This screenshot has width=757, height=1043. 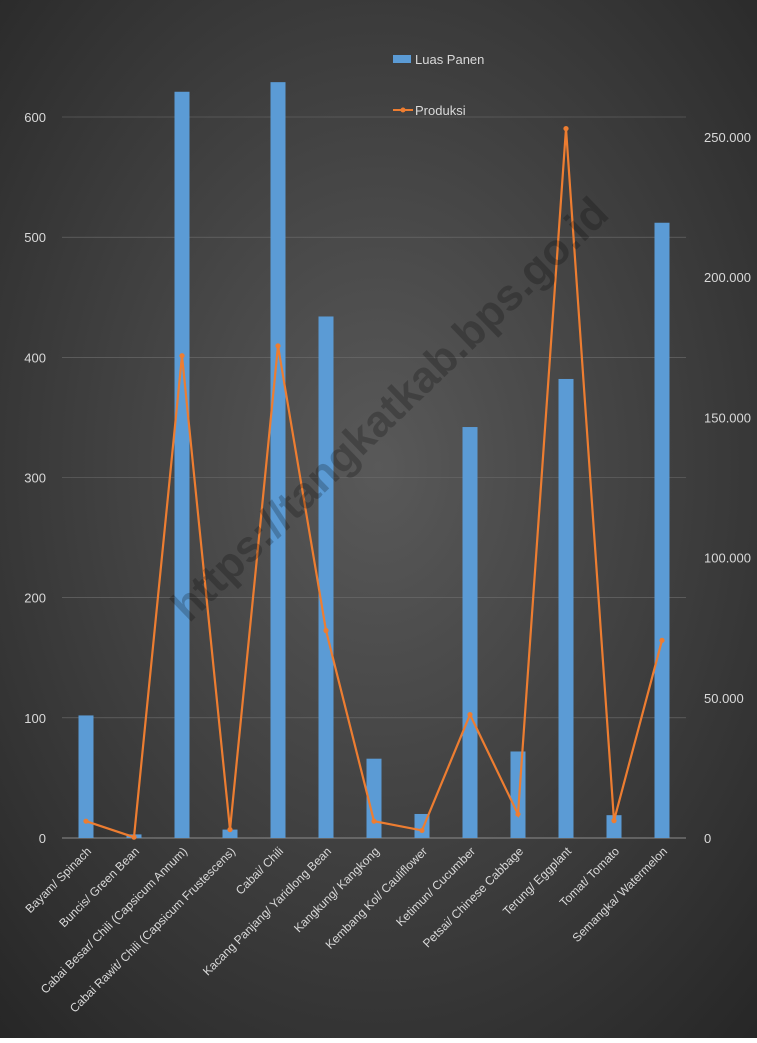 I want to click on legend-bar-swatch, so click(x=402, y=59).